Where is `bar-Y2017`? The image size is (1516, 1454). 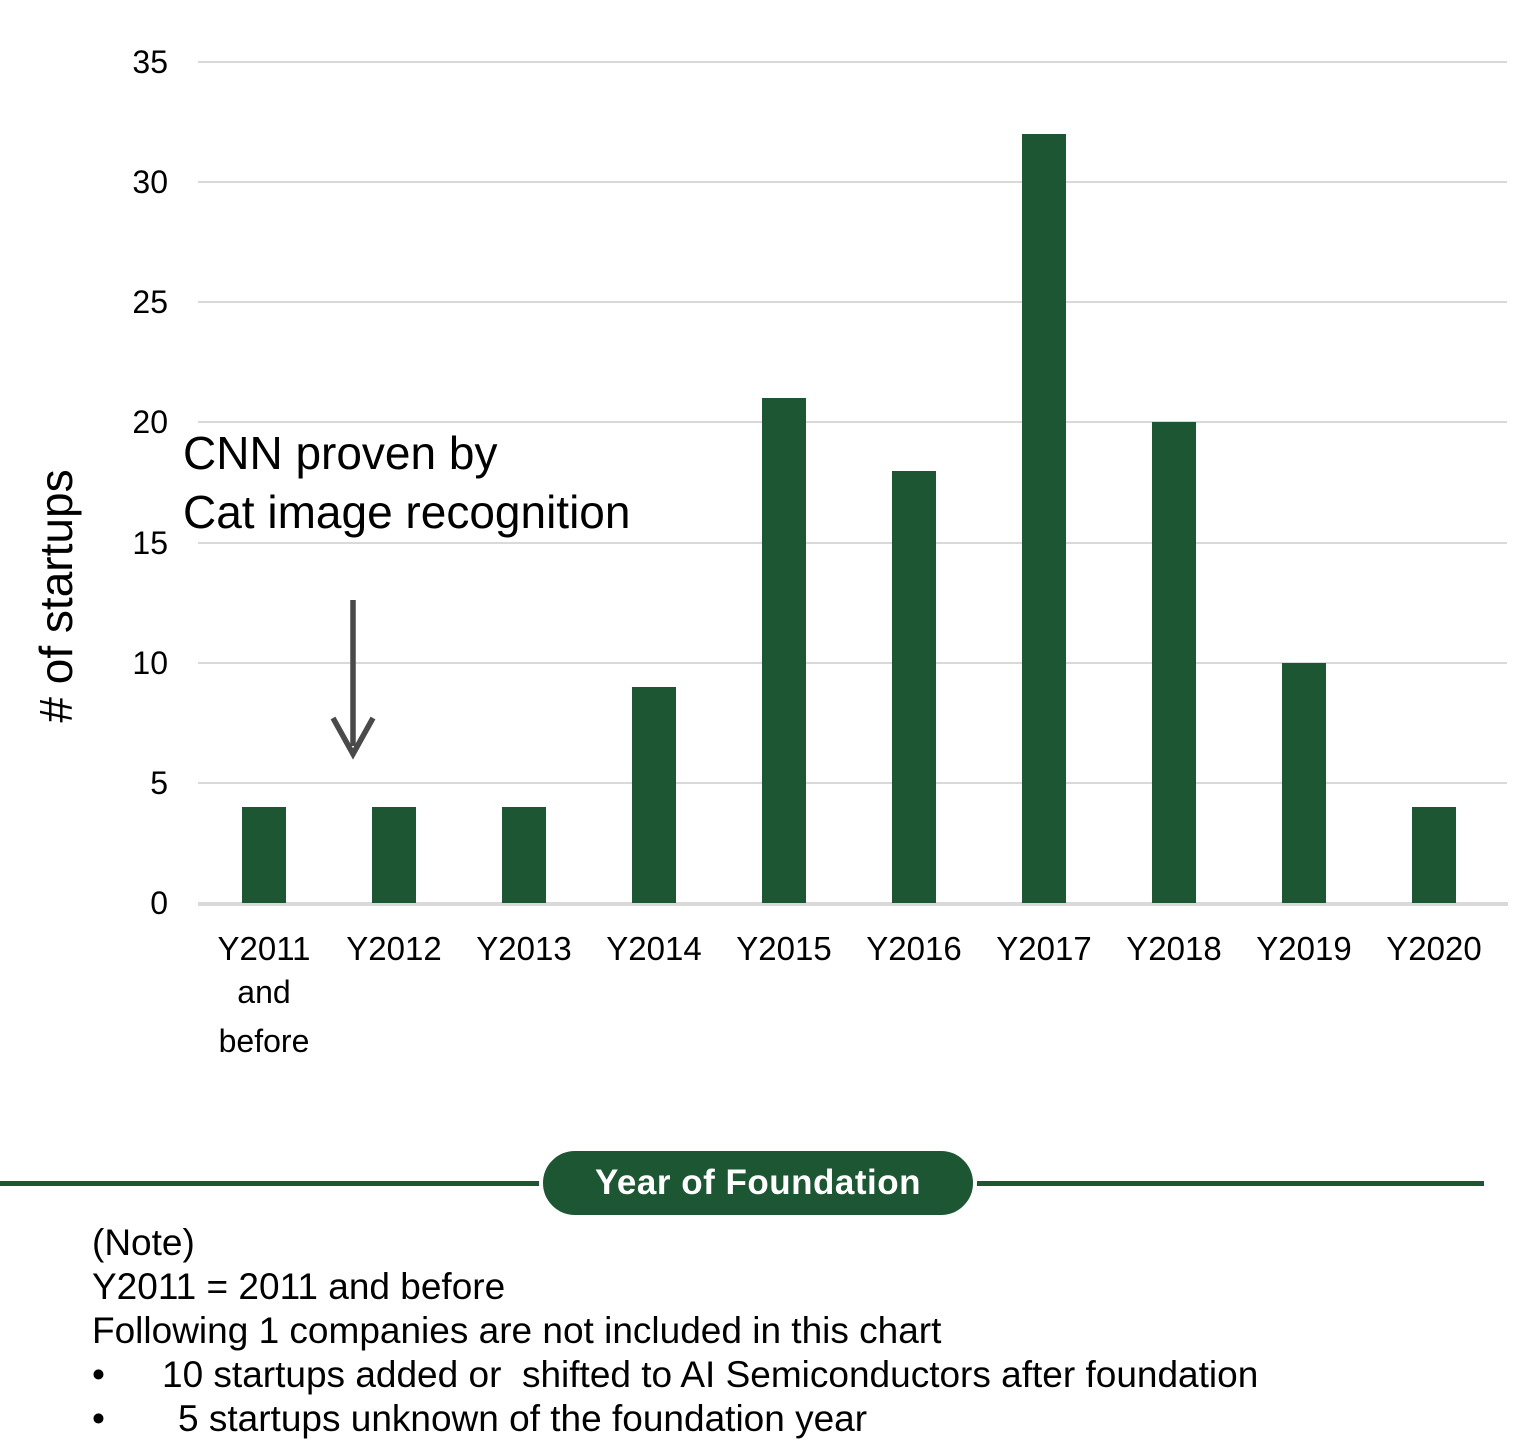
bar-Y2017 is located at coordinates (1044, 518).